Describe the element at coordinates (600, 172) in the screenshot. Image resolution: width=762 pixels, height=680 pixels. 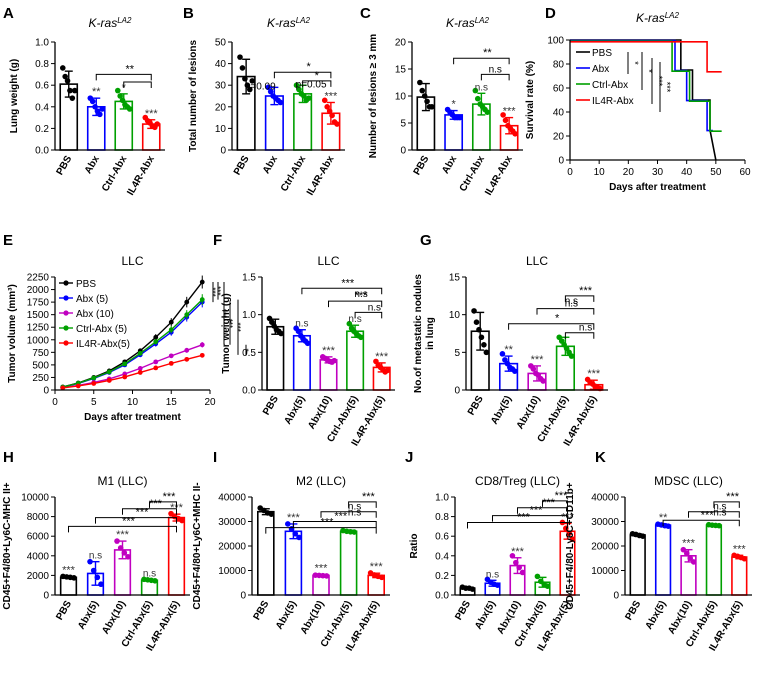
I see `D-xtick-label: 10` at that location.